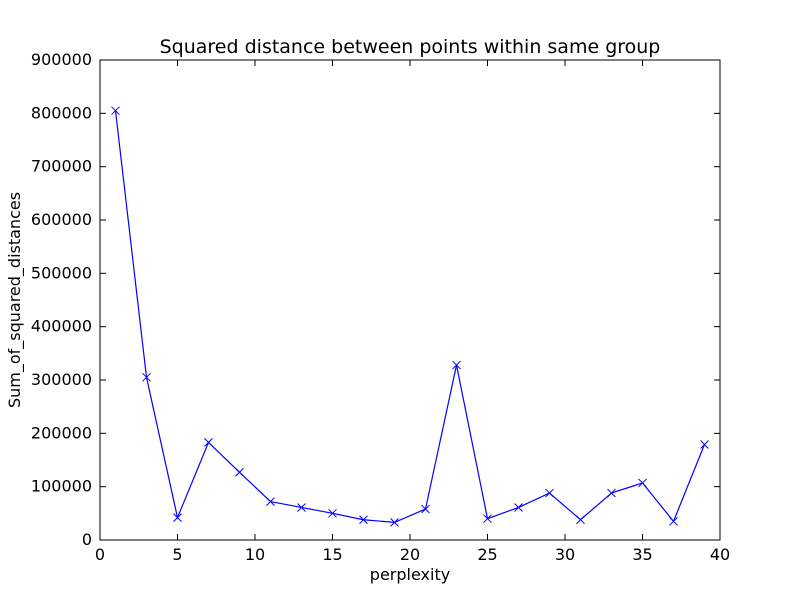  What do you see at coordinates (410, 554) in the screenshot?
I see `x-tick-label: 20` at bounding box center [410, 554].